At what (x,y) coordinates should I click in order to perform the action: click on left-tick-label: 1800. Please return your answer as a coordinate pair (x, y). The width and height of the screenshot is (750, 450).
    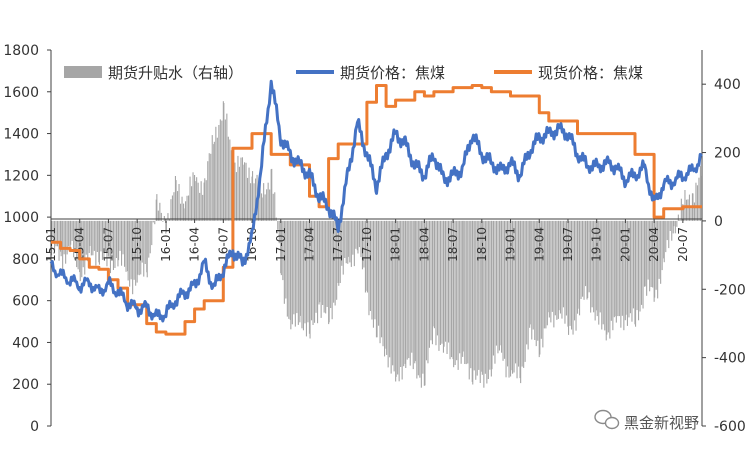
    Looking at the image, I should click on (21, 51).